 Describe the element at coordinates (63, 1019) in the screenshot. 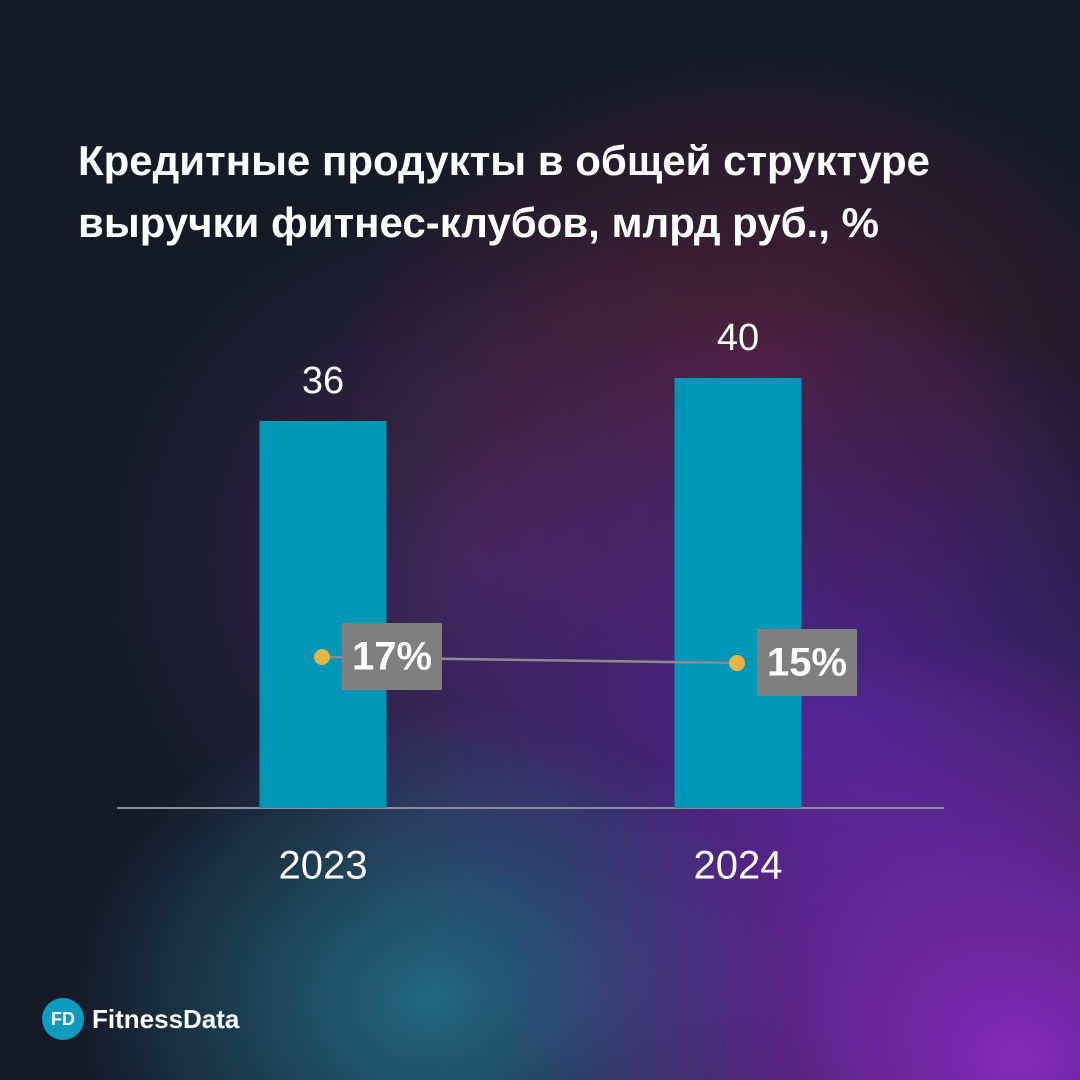

I see `brand-mark: FD` at that location.